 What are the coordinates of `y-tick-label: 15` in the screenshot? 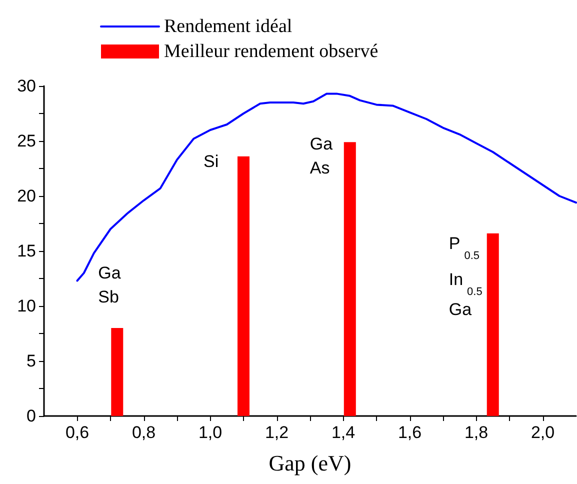 It's located at (26, 251).